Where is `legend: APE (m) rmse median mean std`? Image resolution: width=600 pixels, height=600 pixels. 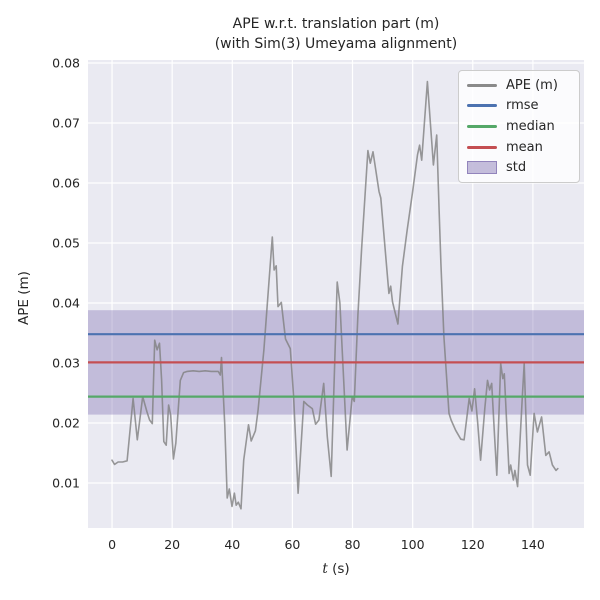
legend: APE (m) rmse median mean std is located at coordinates (519, 126).